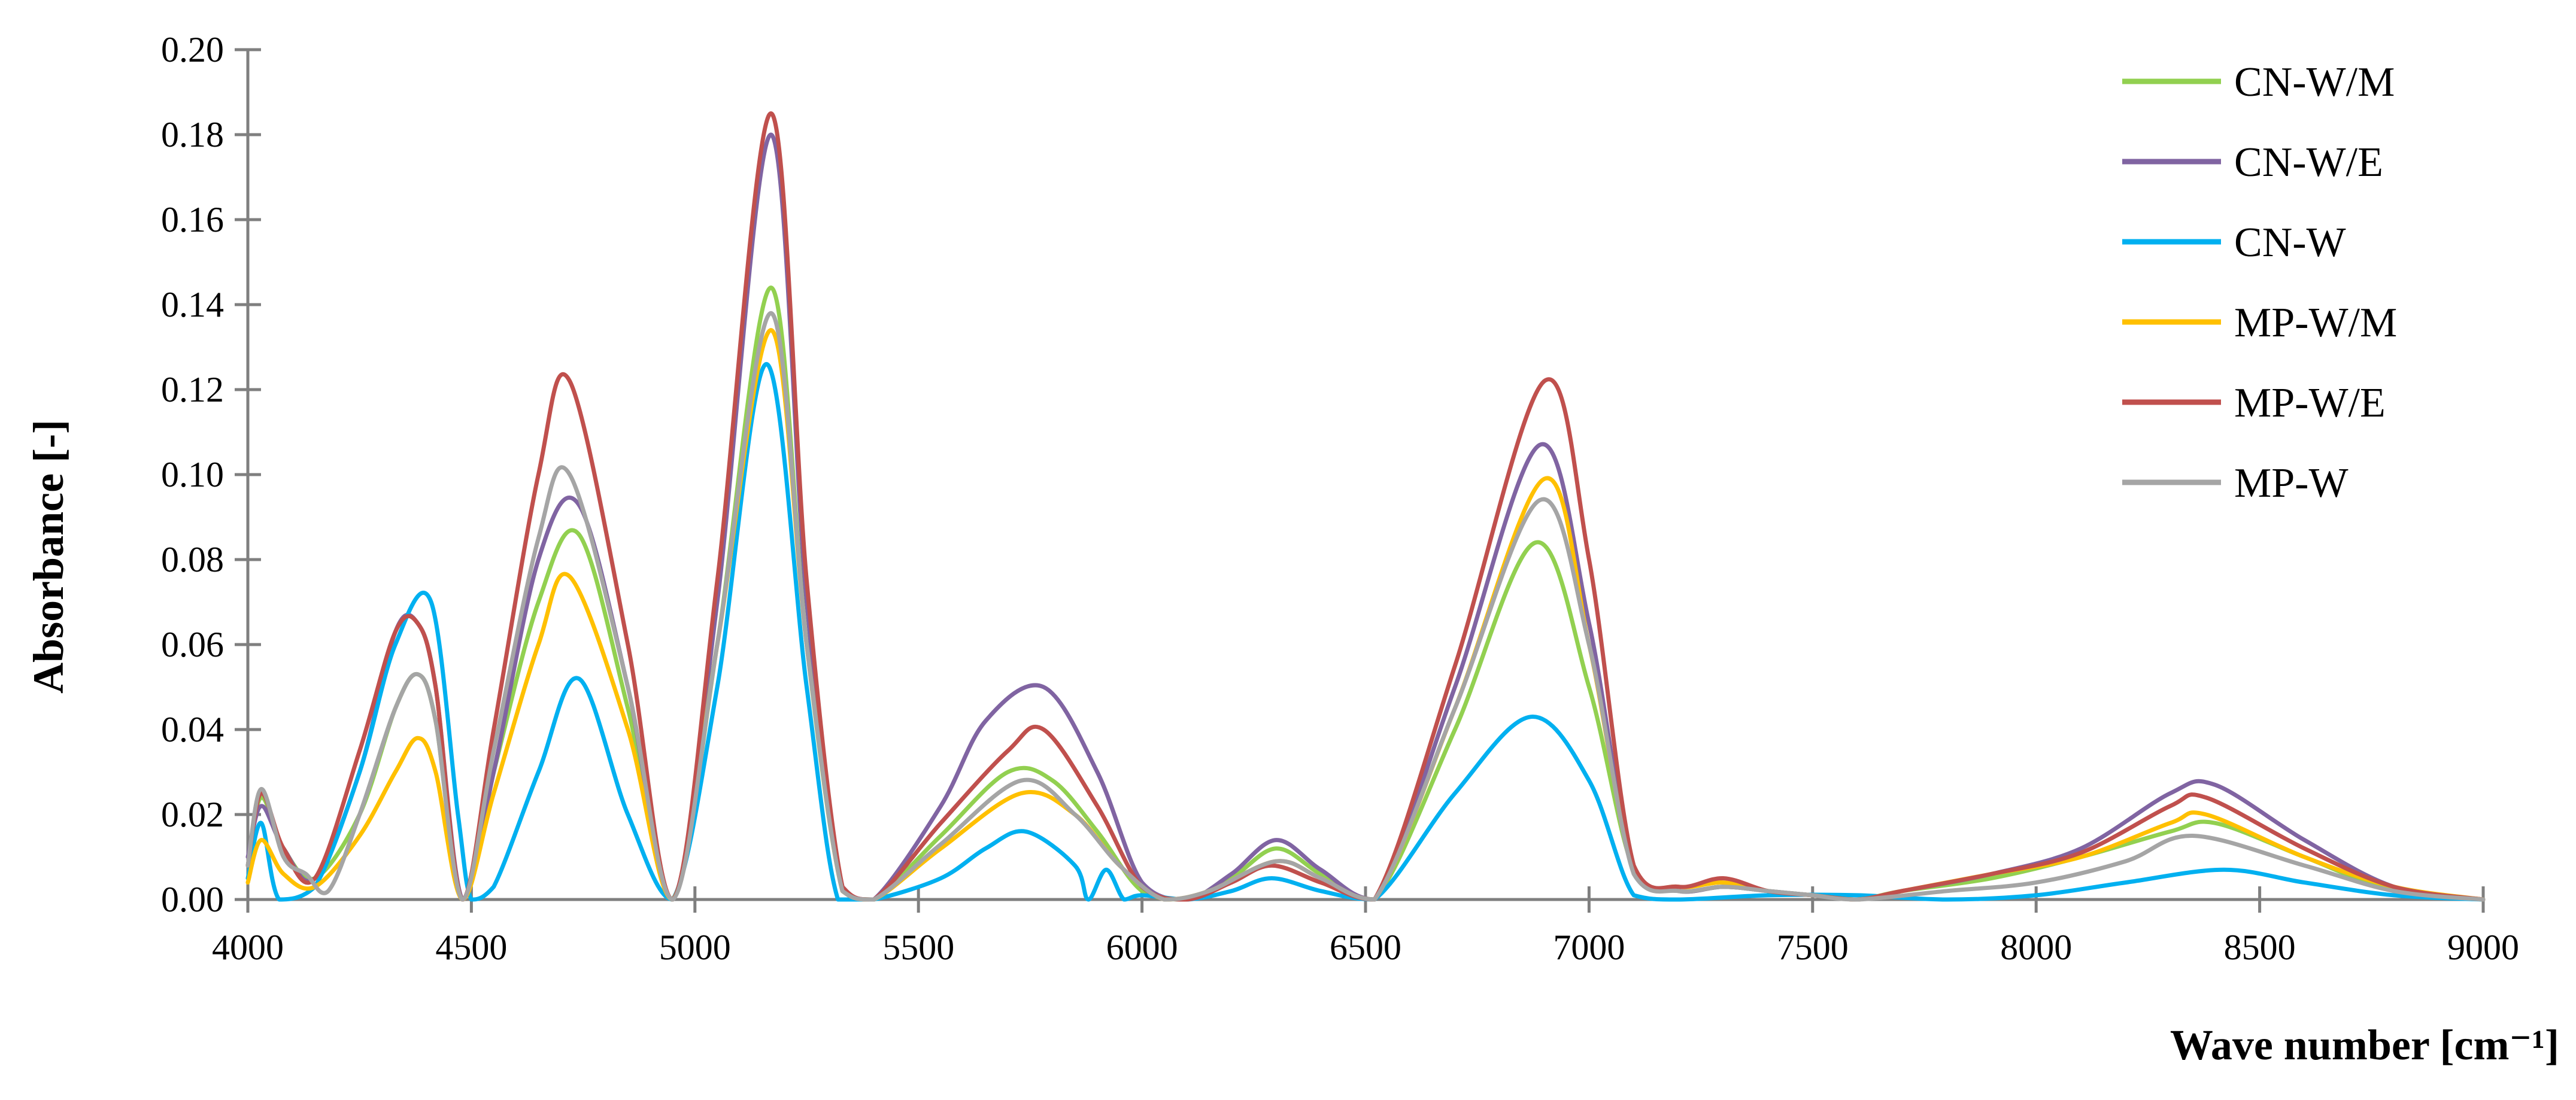 The width and height of the screenshot is (2576, 1100). I want to click on x-tick-label: 6500, so click(1365, 947).